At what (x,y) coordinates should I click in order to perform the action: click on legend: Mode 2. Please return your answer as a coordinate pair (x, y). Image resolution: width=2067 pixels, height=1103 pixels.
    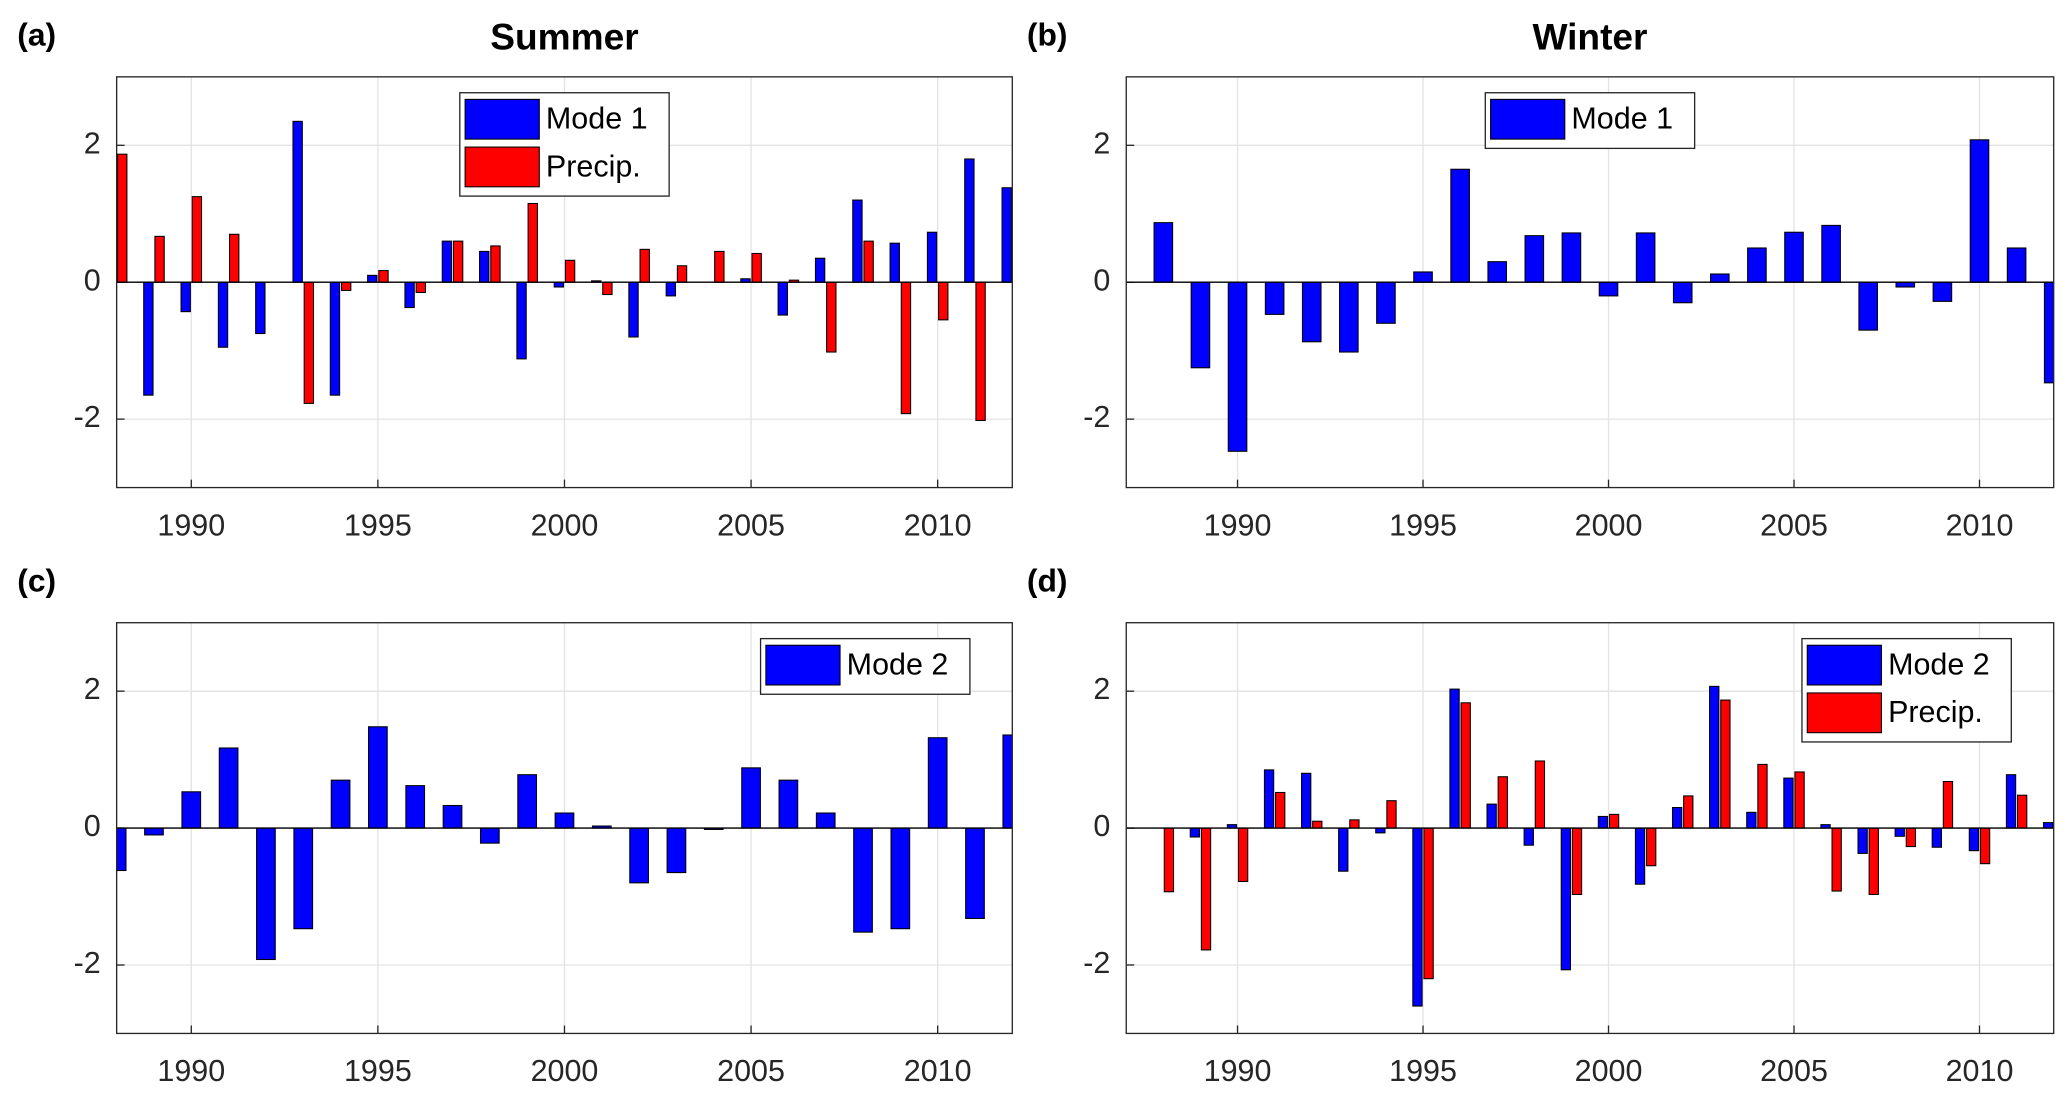
    Looking at the image, I should click on (865, 666).